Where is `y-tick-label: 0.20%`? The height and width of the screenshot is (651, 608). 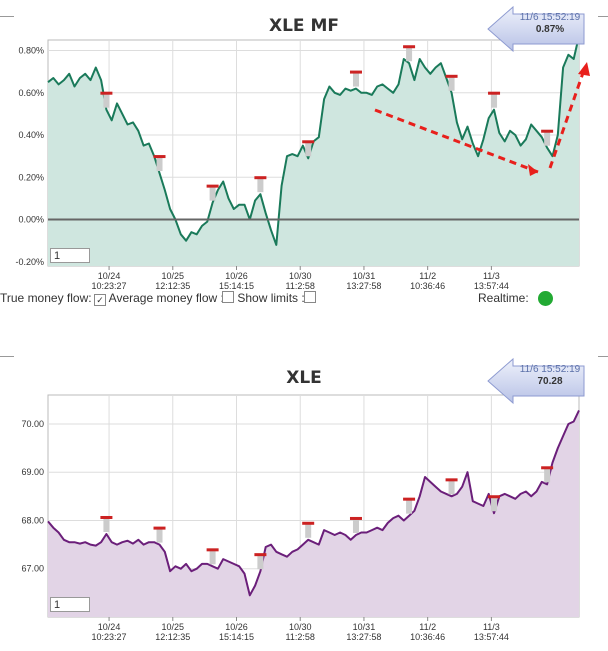 y-tick-label: 0.20% is located at coordinates (31, 177).